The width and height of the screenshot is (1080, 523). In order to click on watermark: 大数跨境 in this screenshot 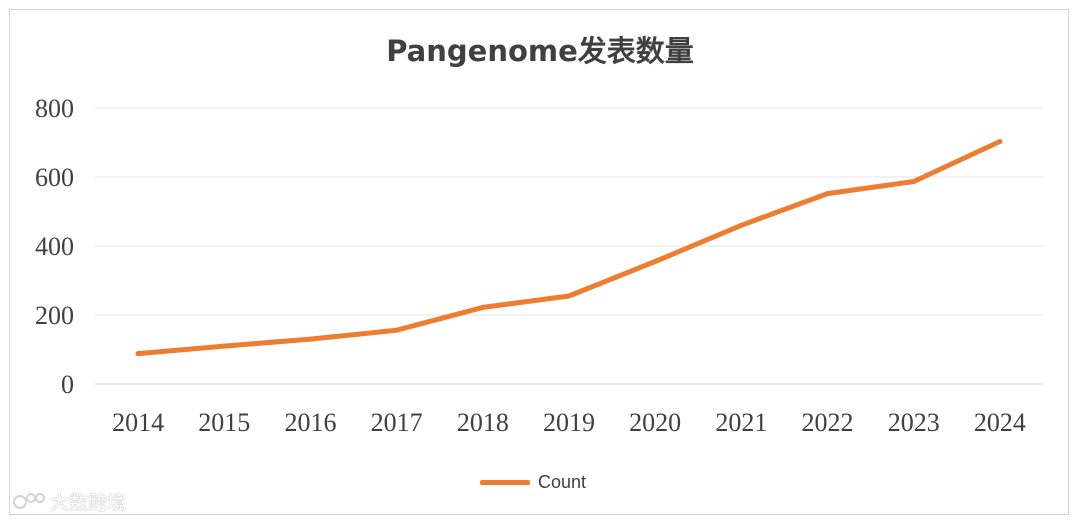, I will do `click(69, 501)`.